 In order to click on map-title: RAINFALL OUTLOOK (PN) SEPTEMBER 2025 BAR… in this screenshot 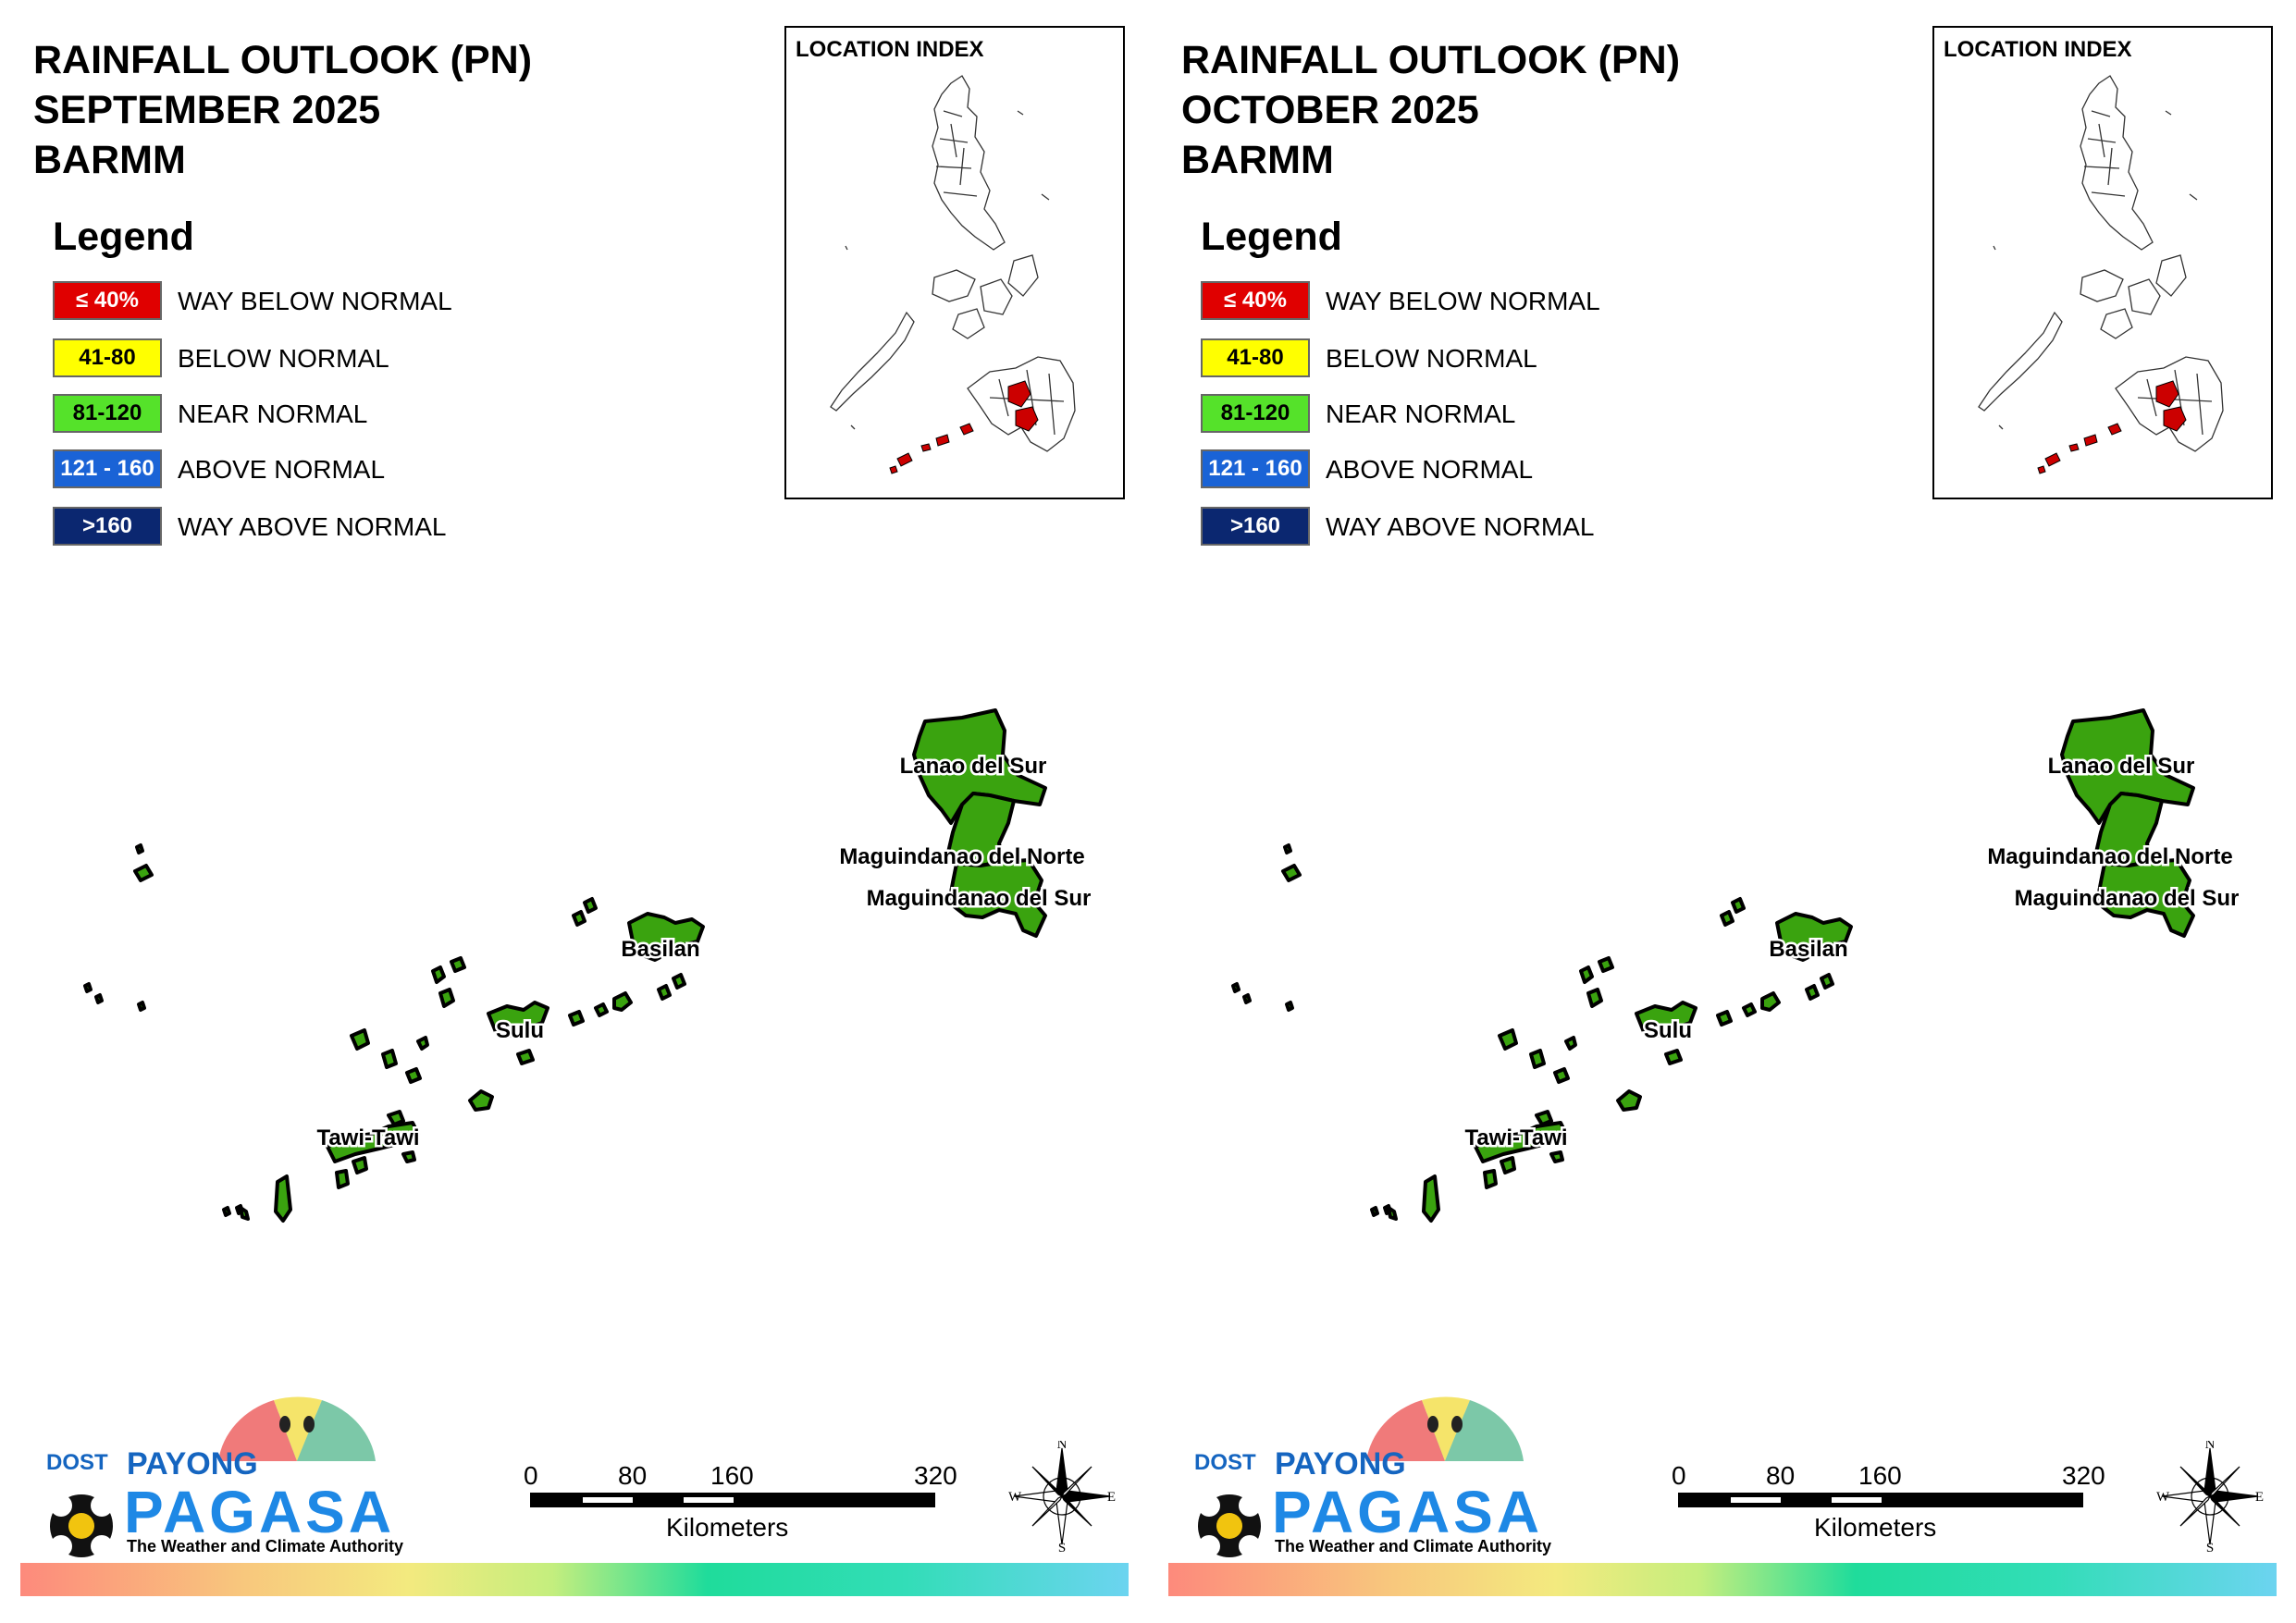, I will do `click(282, 110)`.